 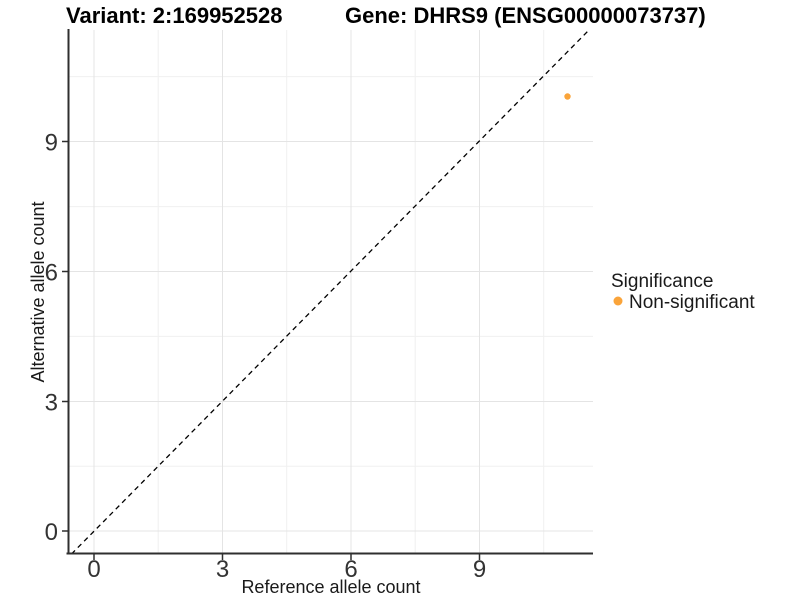 What do you see at coordinates (51, 532) in the screenshot?
I see `y-tick-label-0: 0` at bounding box center [51, 532].